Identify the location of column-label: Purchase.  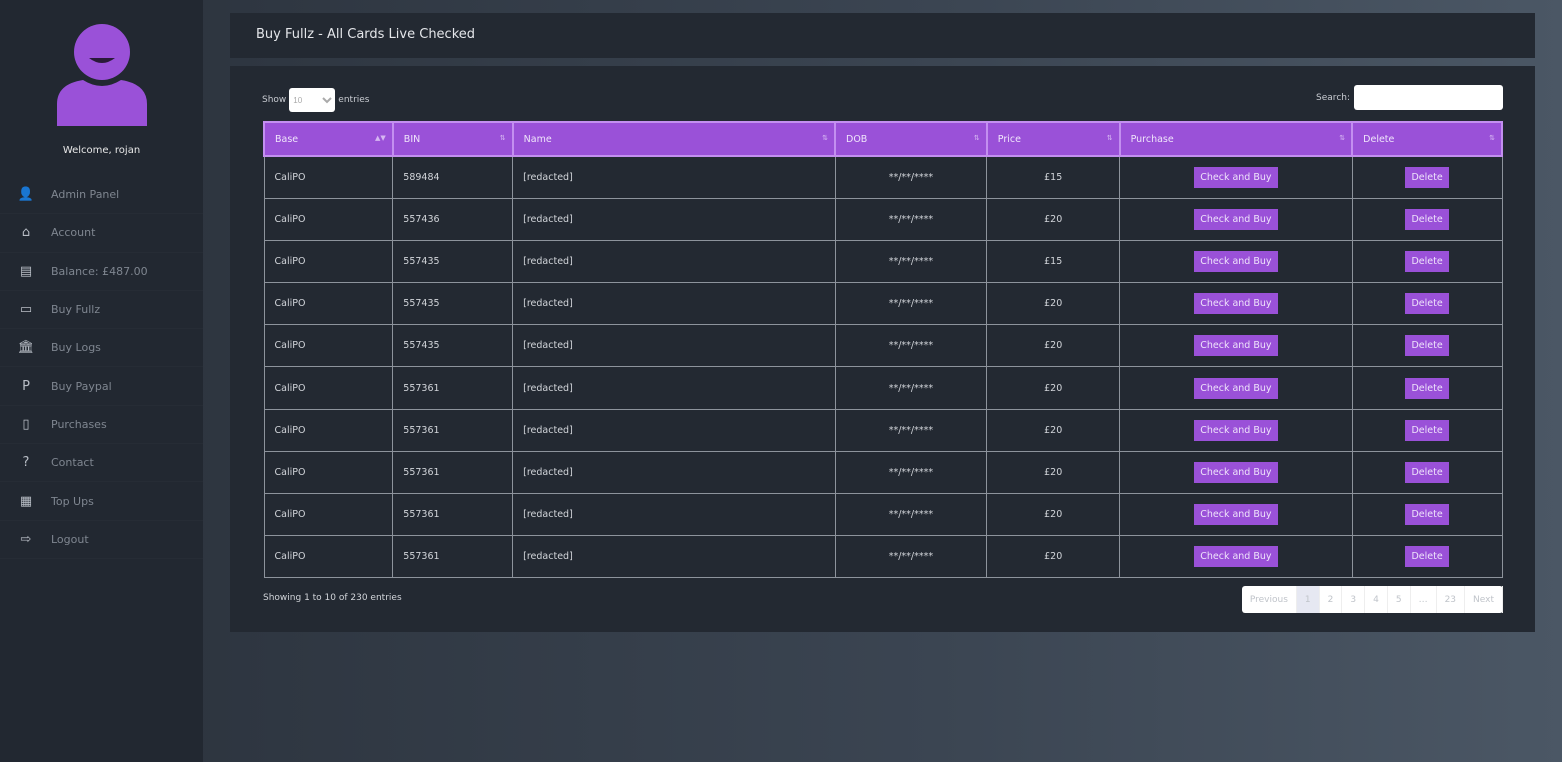
(1152, 139).